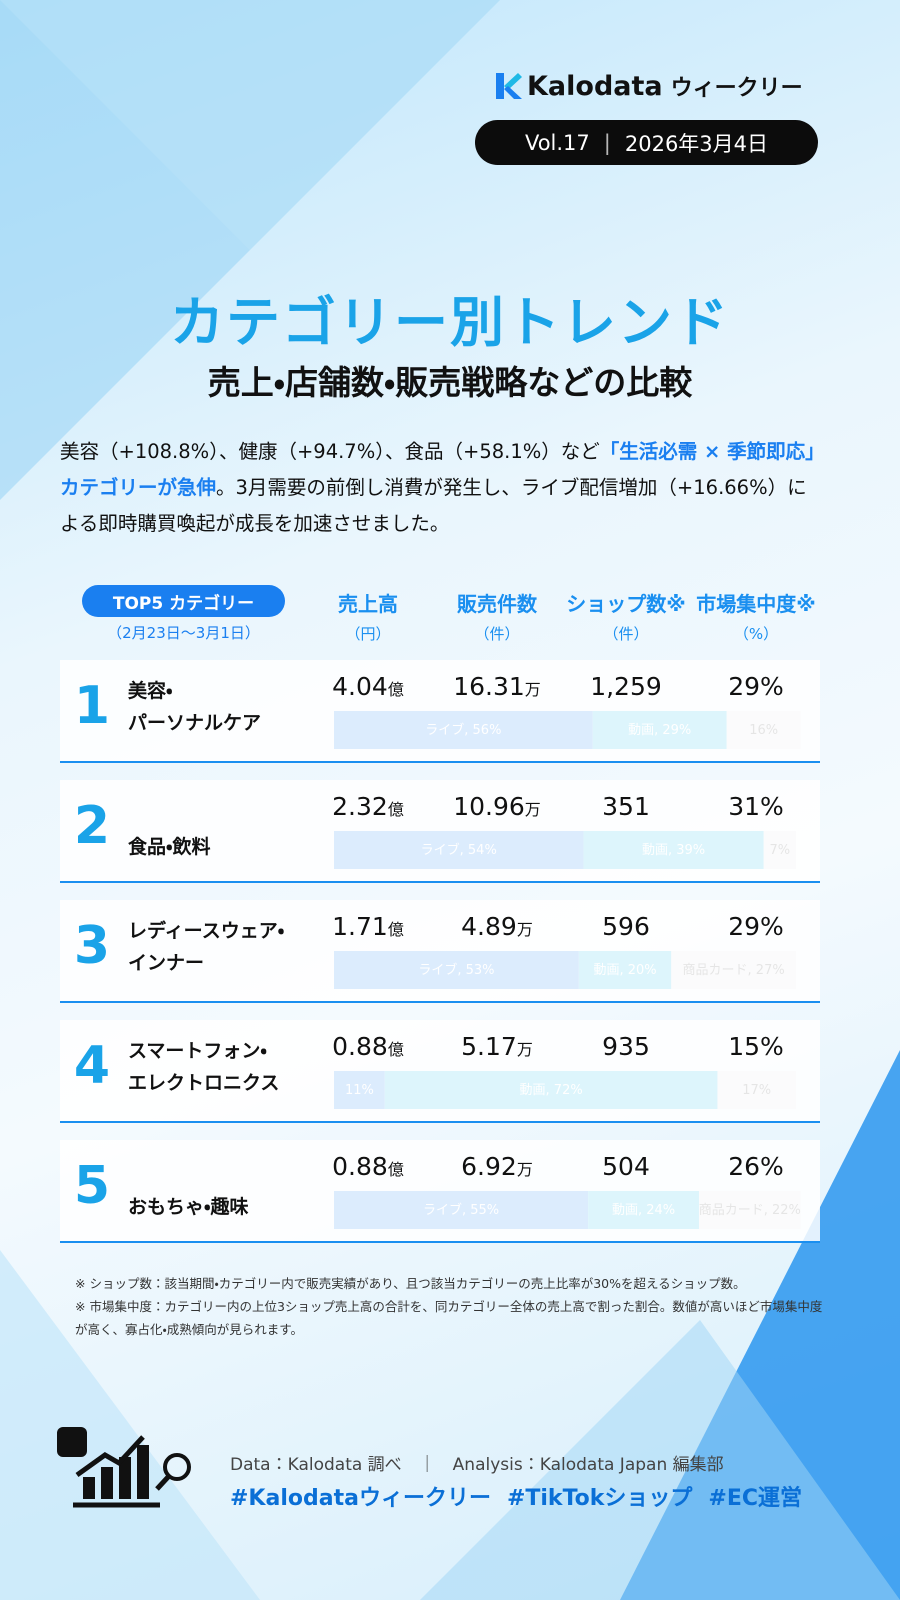 This screenshot has width=900, height=1600. I want to click on hashtag: #EC運営, so click(755, 1498).